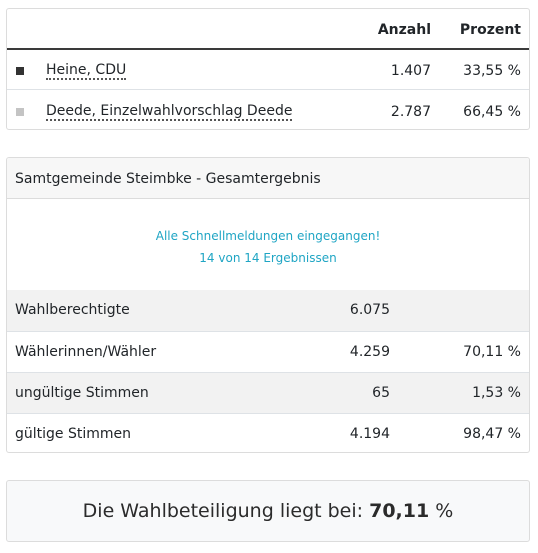 The width and height of the screenshot is (538, 553). Describe the element at coordinates (268, 432) in the screenshot. I see `table-row: gültige Stimmen 4.194 98,47 %` at that location.